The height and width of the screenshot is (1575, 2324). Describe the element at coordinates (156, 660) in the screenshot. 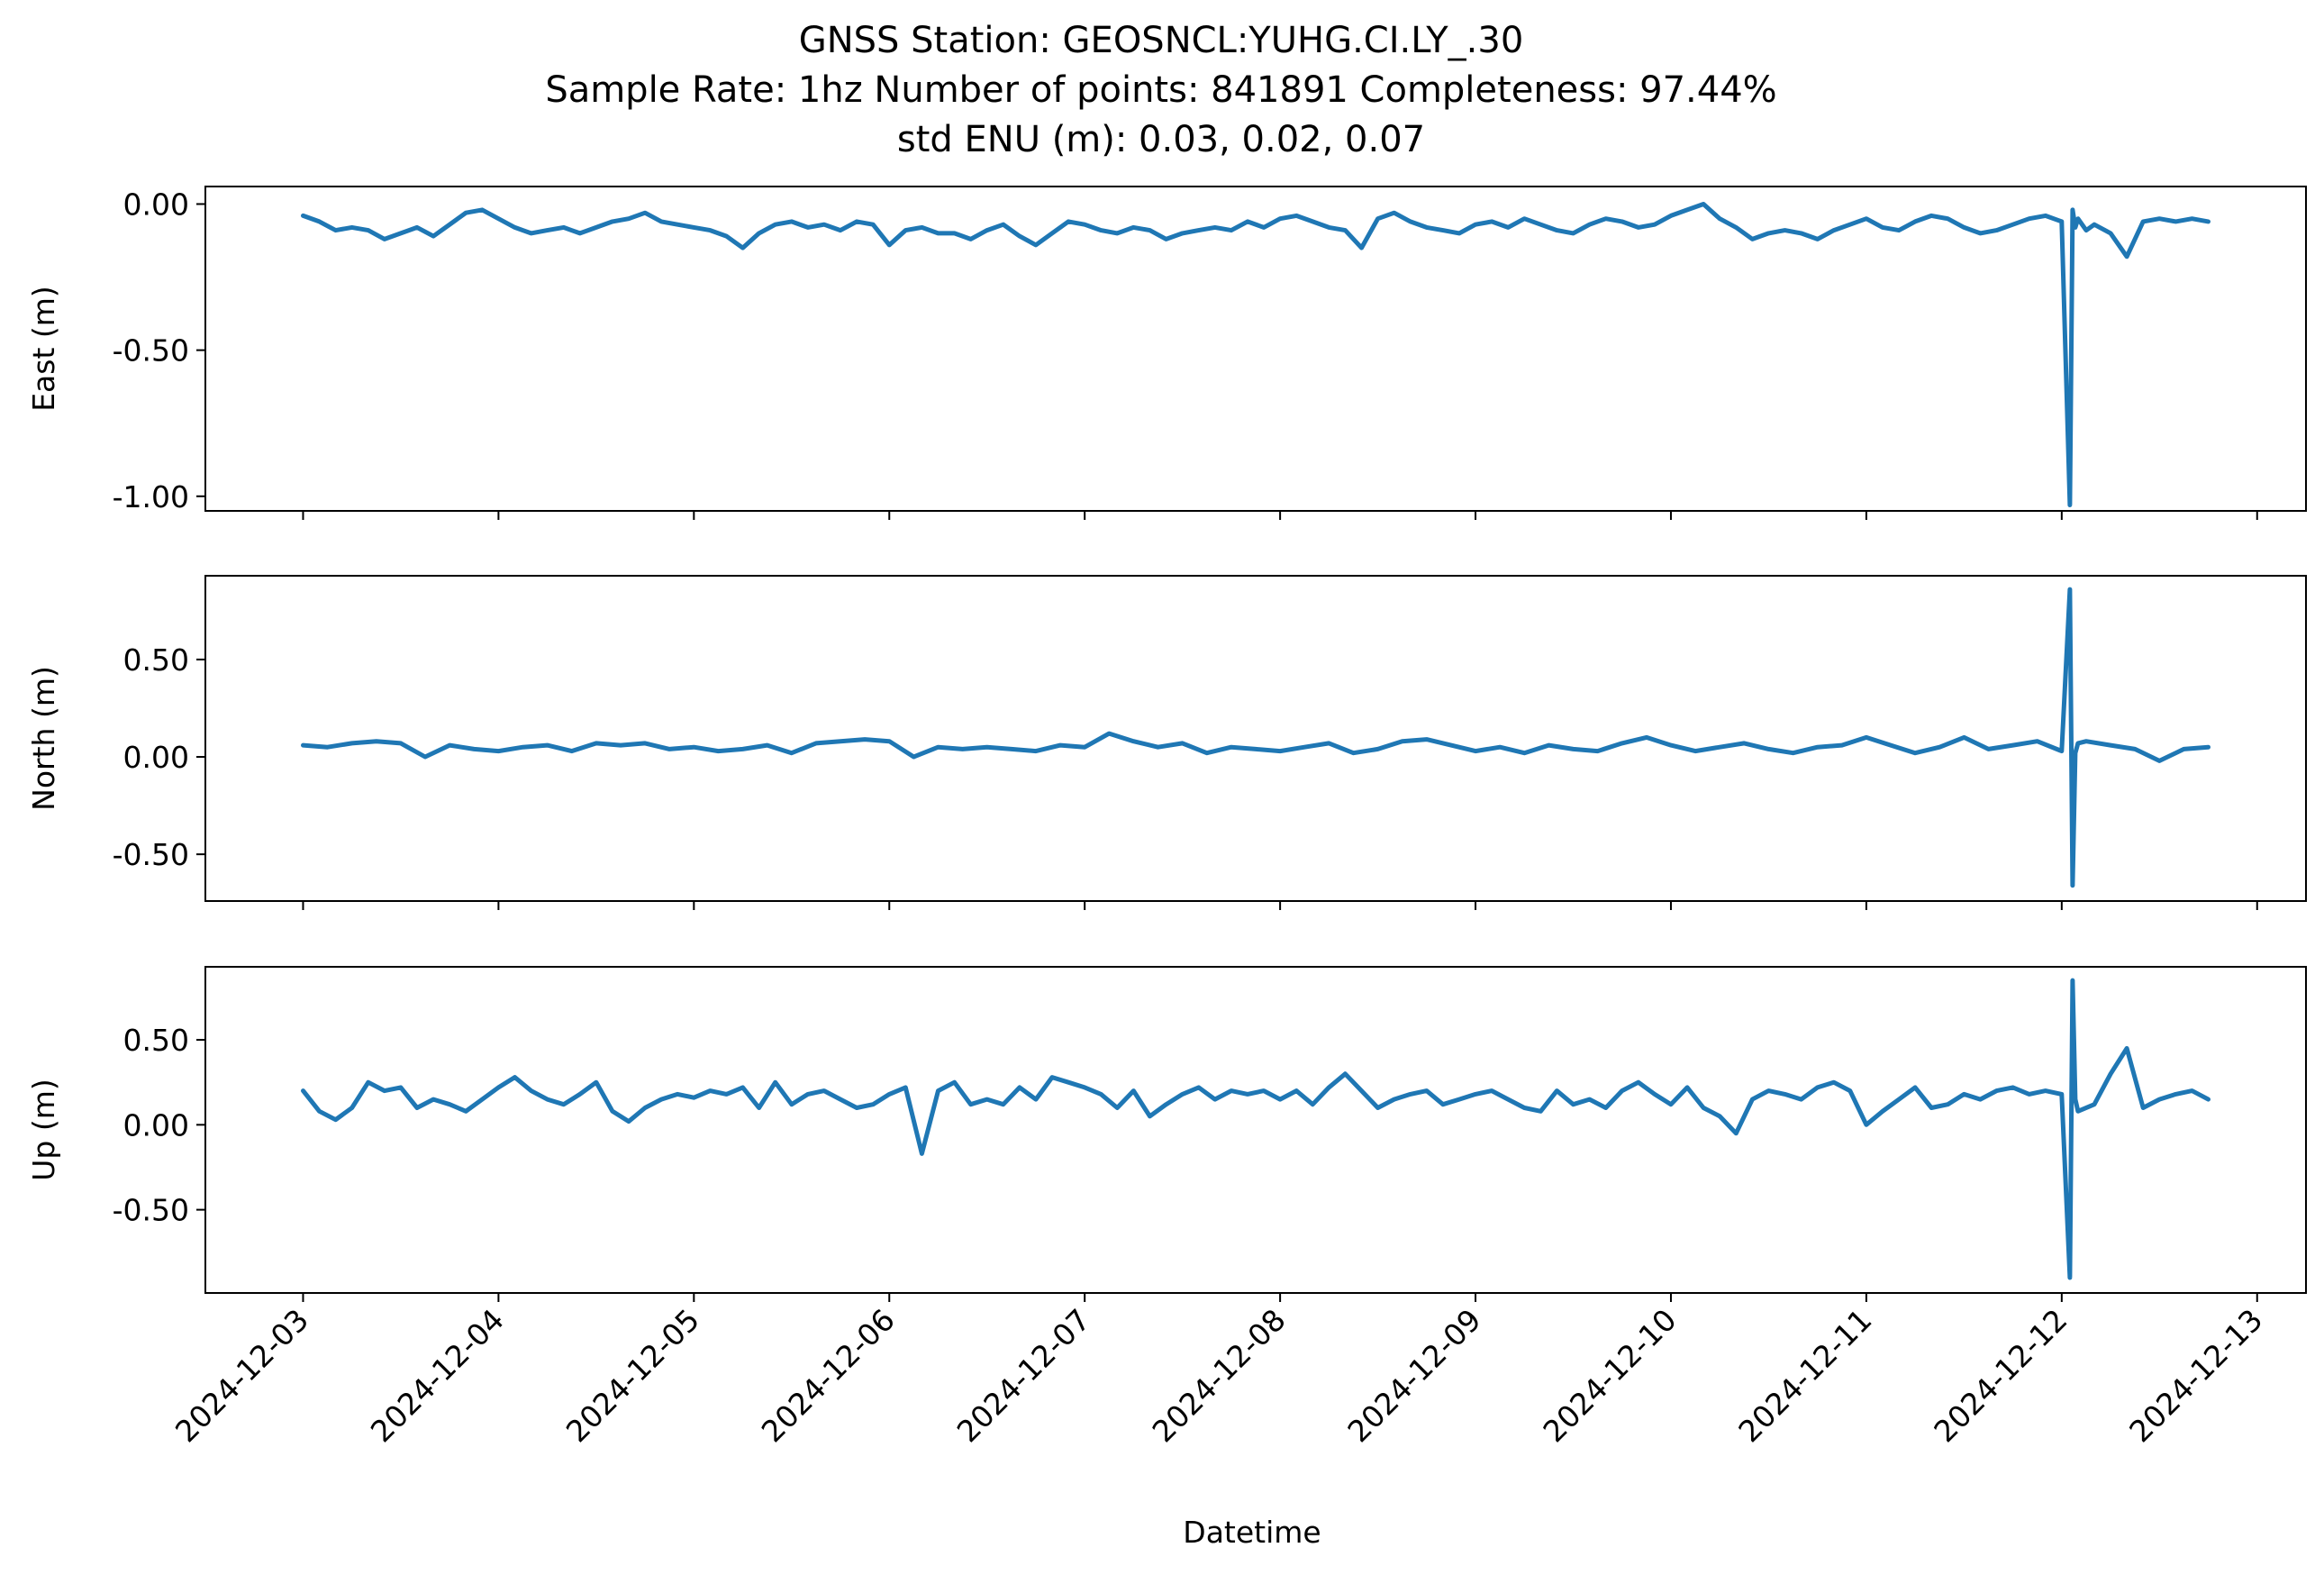

I see `north-ytick-label: 0.50` at that location.